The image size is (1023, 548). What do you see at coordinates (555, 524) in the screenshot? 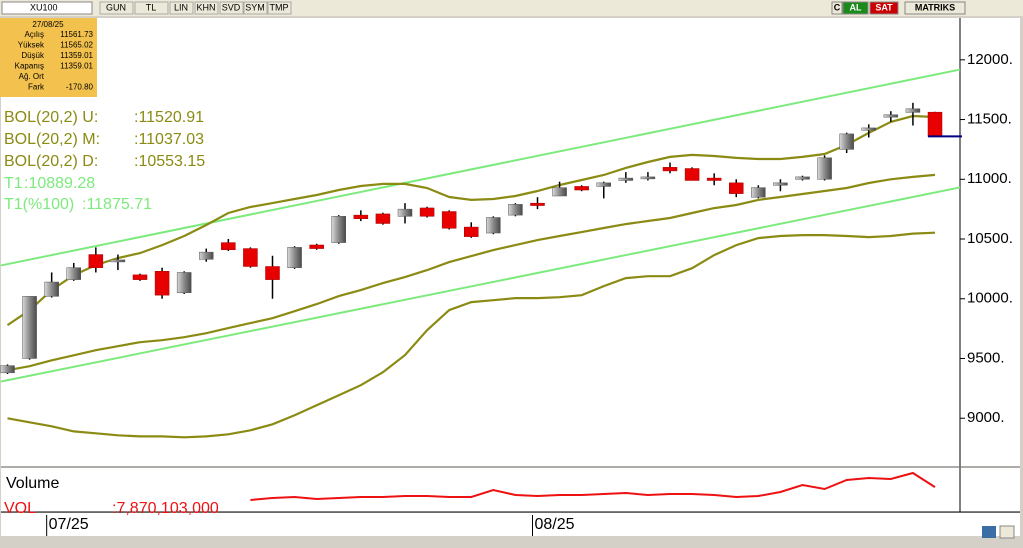
I see `x-tick-label: 08/25` at bounding box center [555, 524].